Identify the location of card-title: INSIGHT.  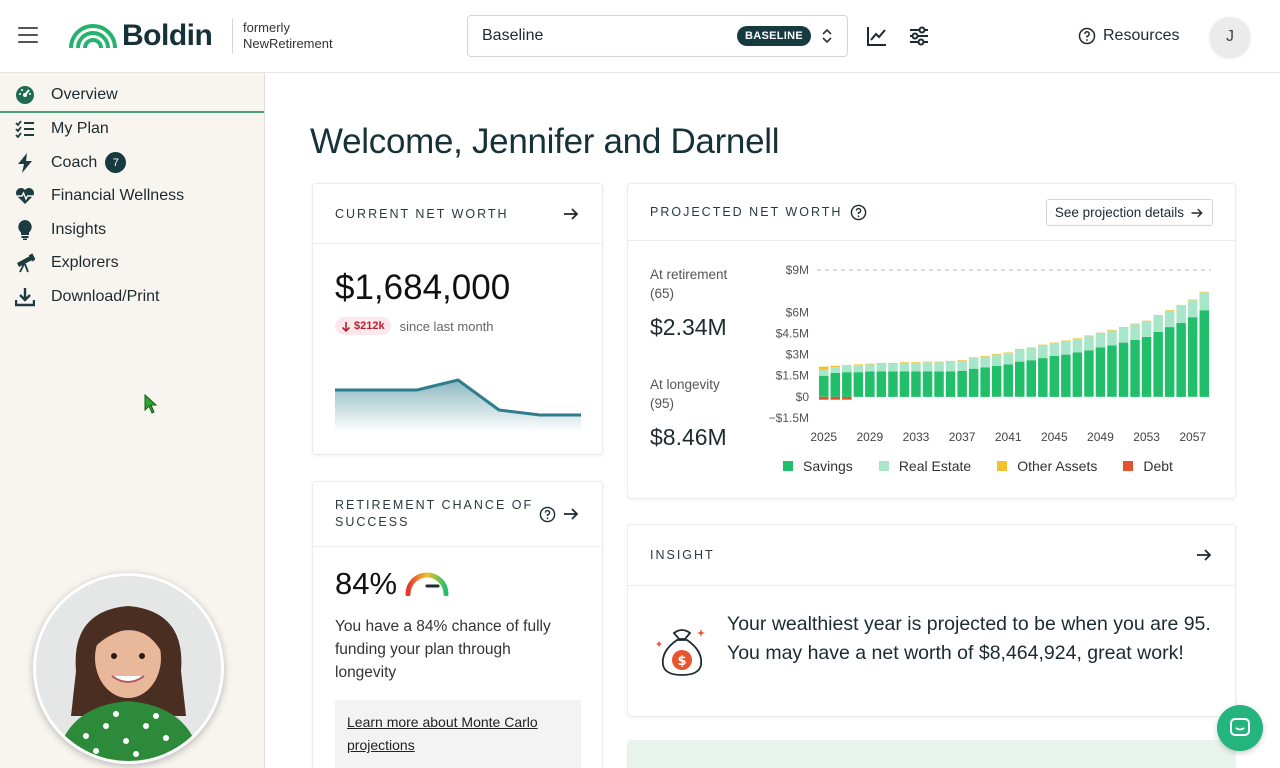
(682, 555).